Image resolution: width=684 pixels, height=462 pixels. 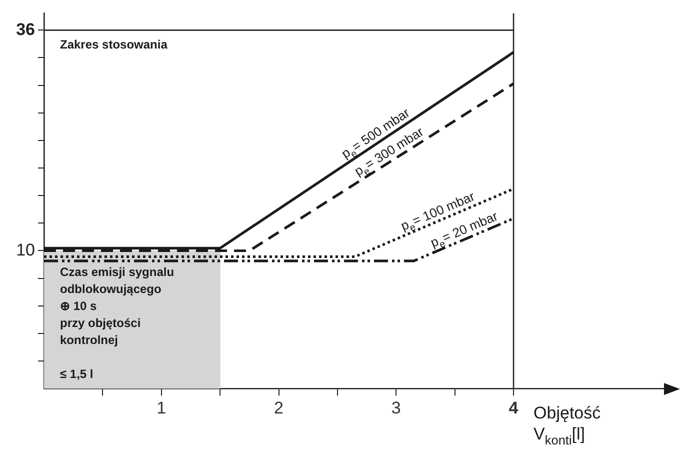 I want to click on annotation: Zakres stosowania, so click(x=114, y=44).